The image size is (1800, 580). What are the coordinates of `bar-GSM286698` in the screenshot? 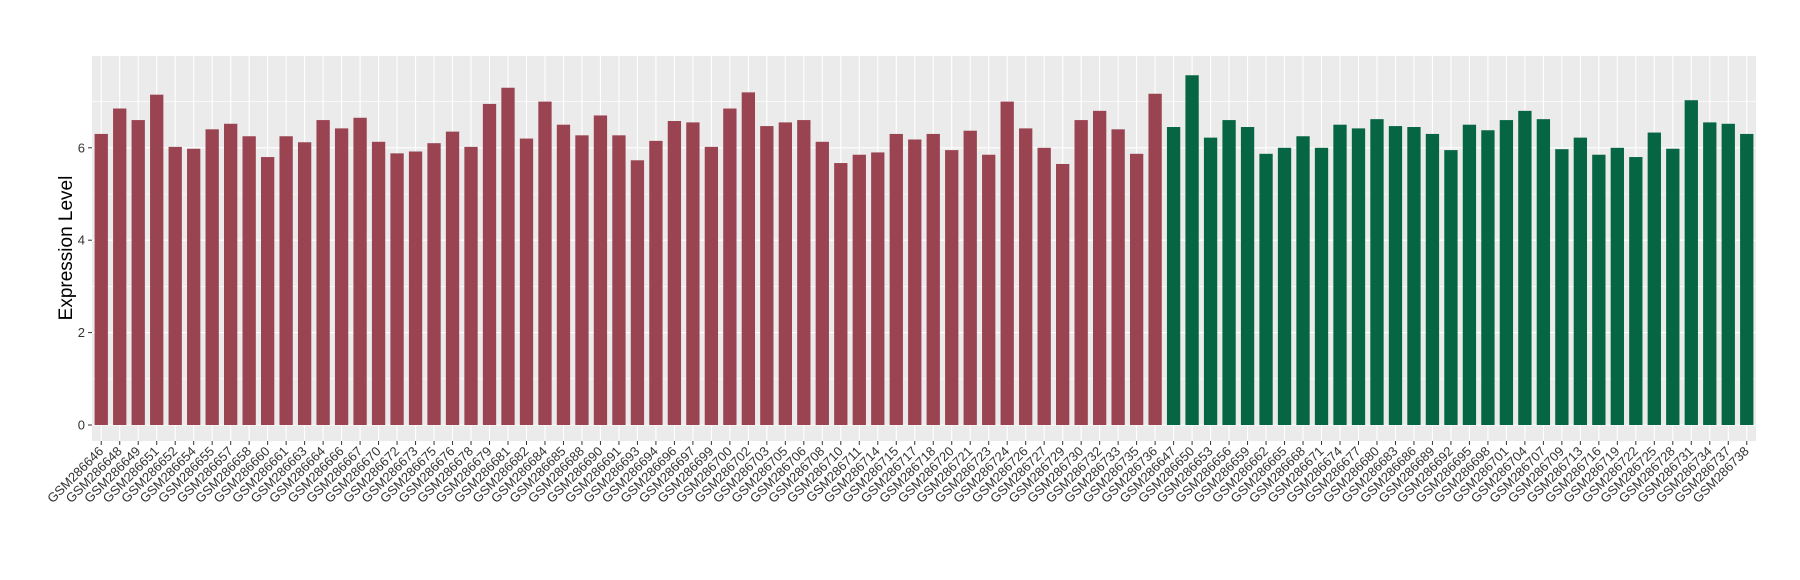 It's located at (1488, 277).